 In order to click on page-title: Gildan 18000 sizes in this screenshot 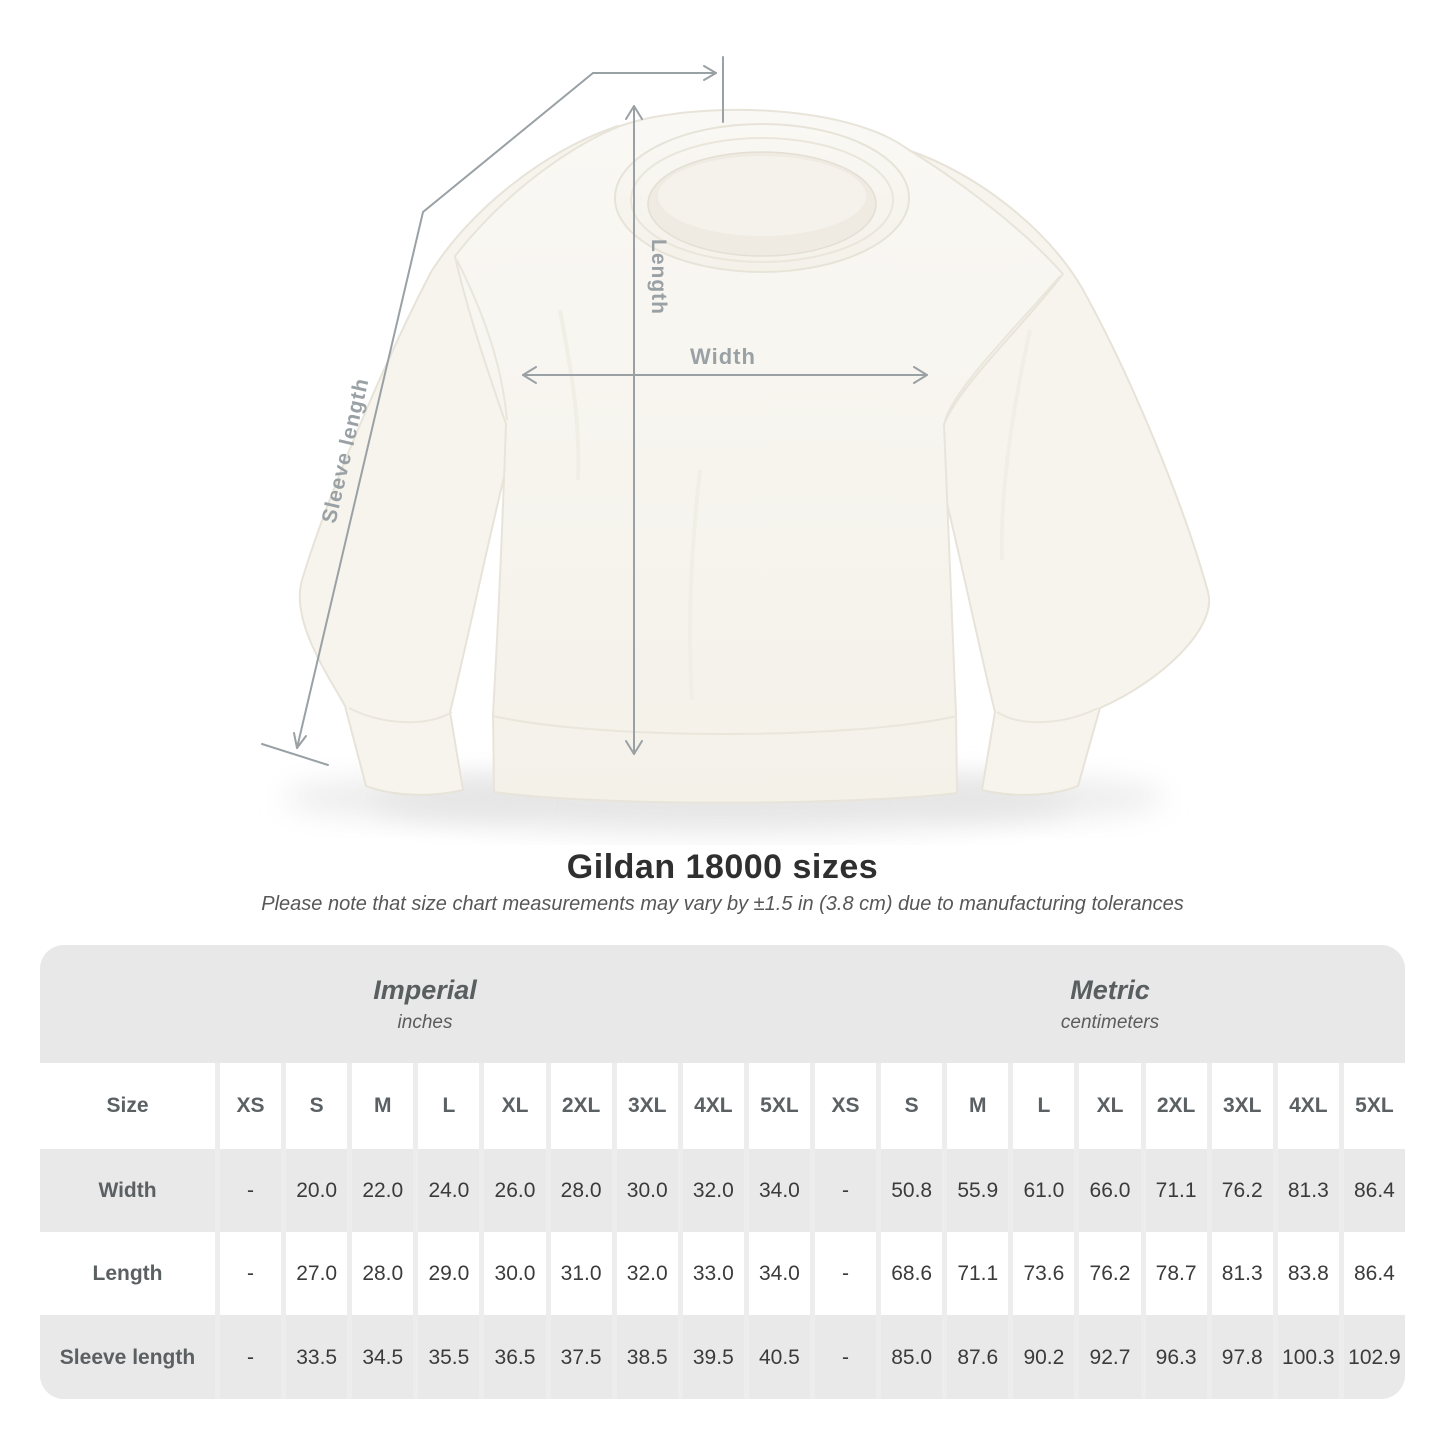, I will do `click(722, 867)`.